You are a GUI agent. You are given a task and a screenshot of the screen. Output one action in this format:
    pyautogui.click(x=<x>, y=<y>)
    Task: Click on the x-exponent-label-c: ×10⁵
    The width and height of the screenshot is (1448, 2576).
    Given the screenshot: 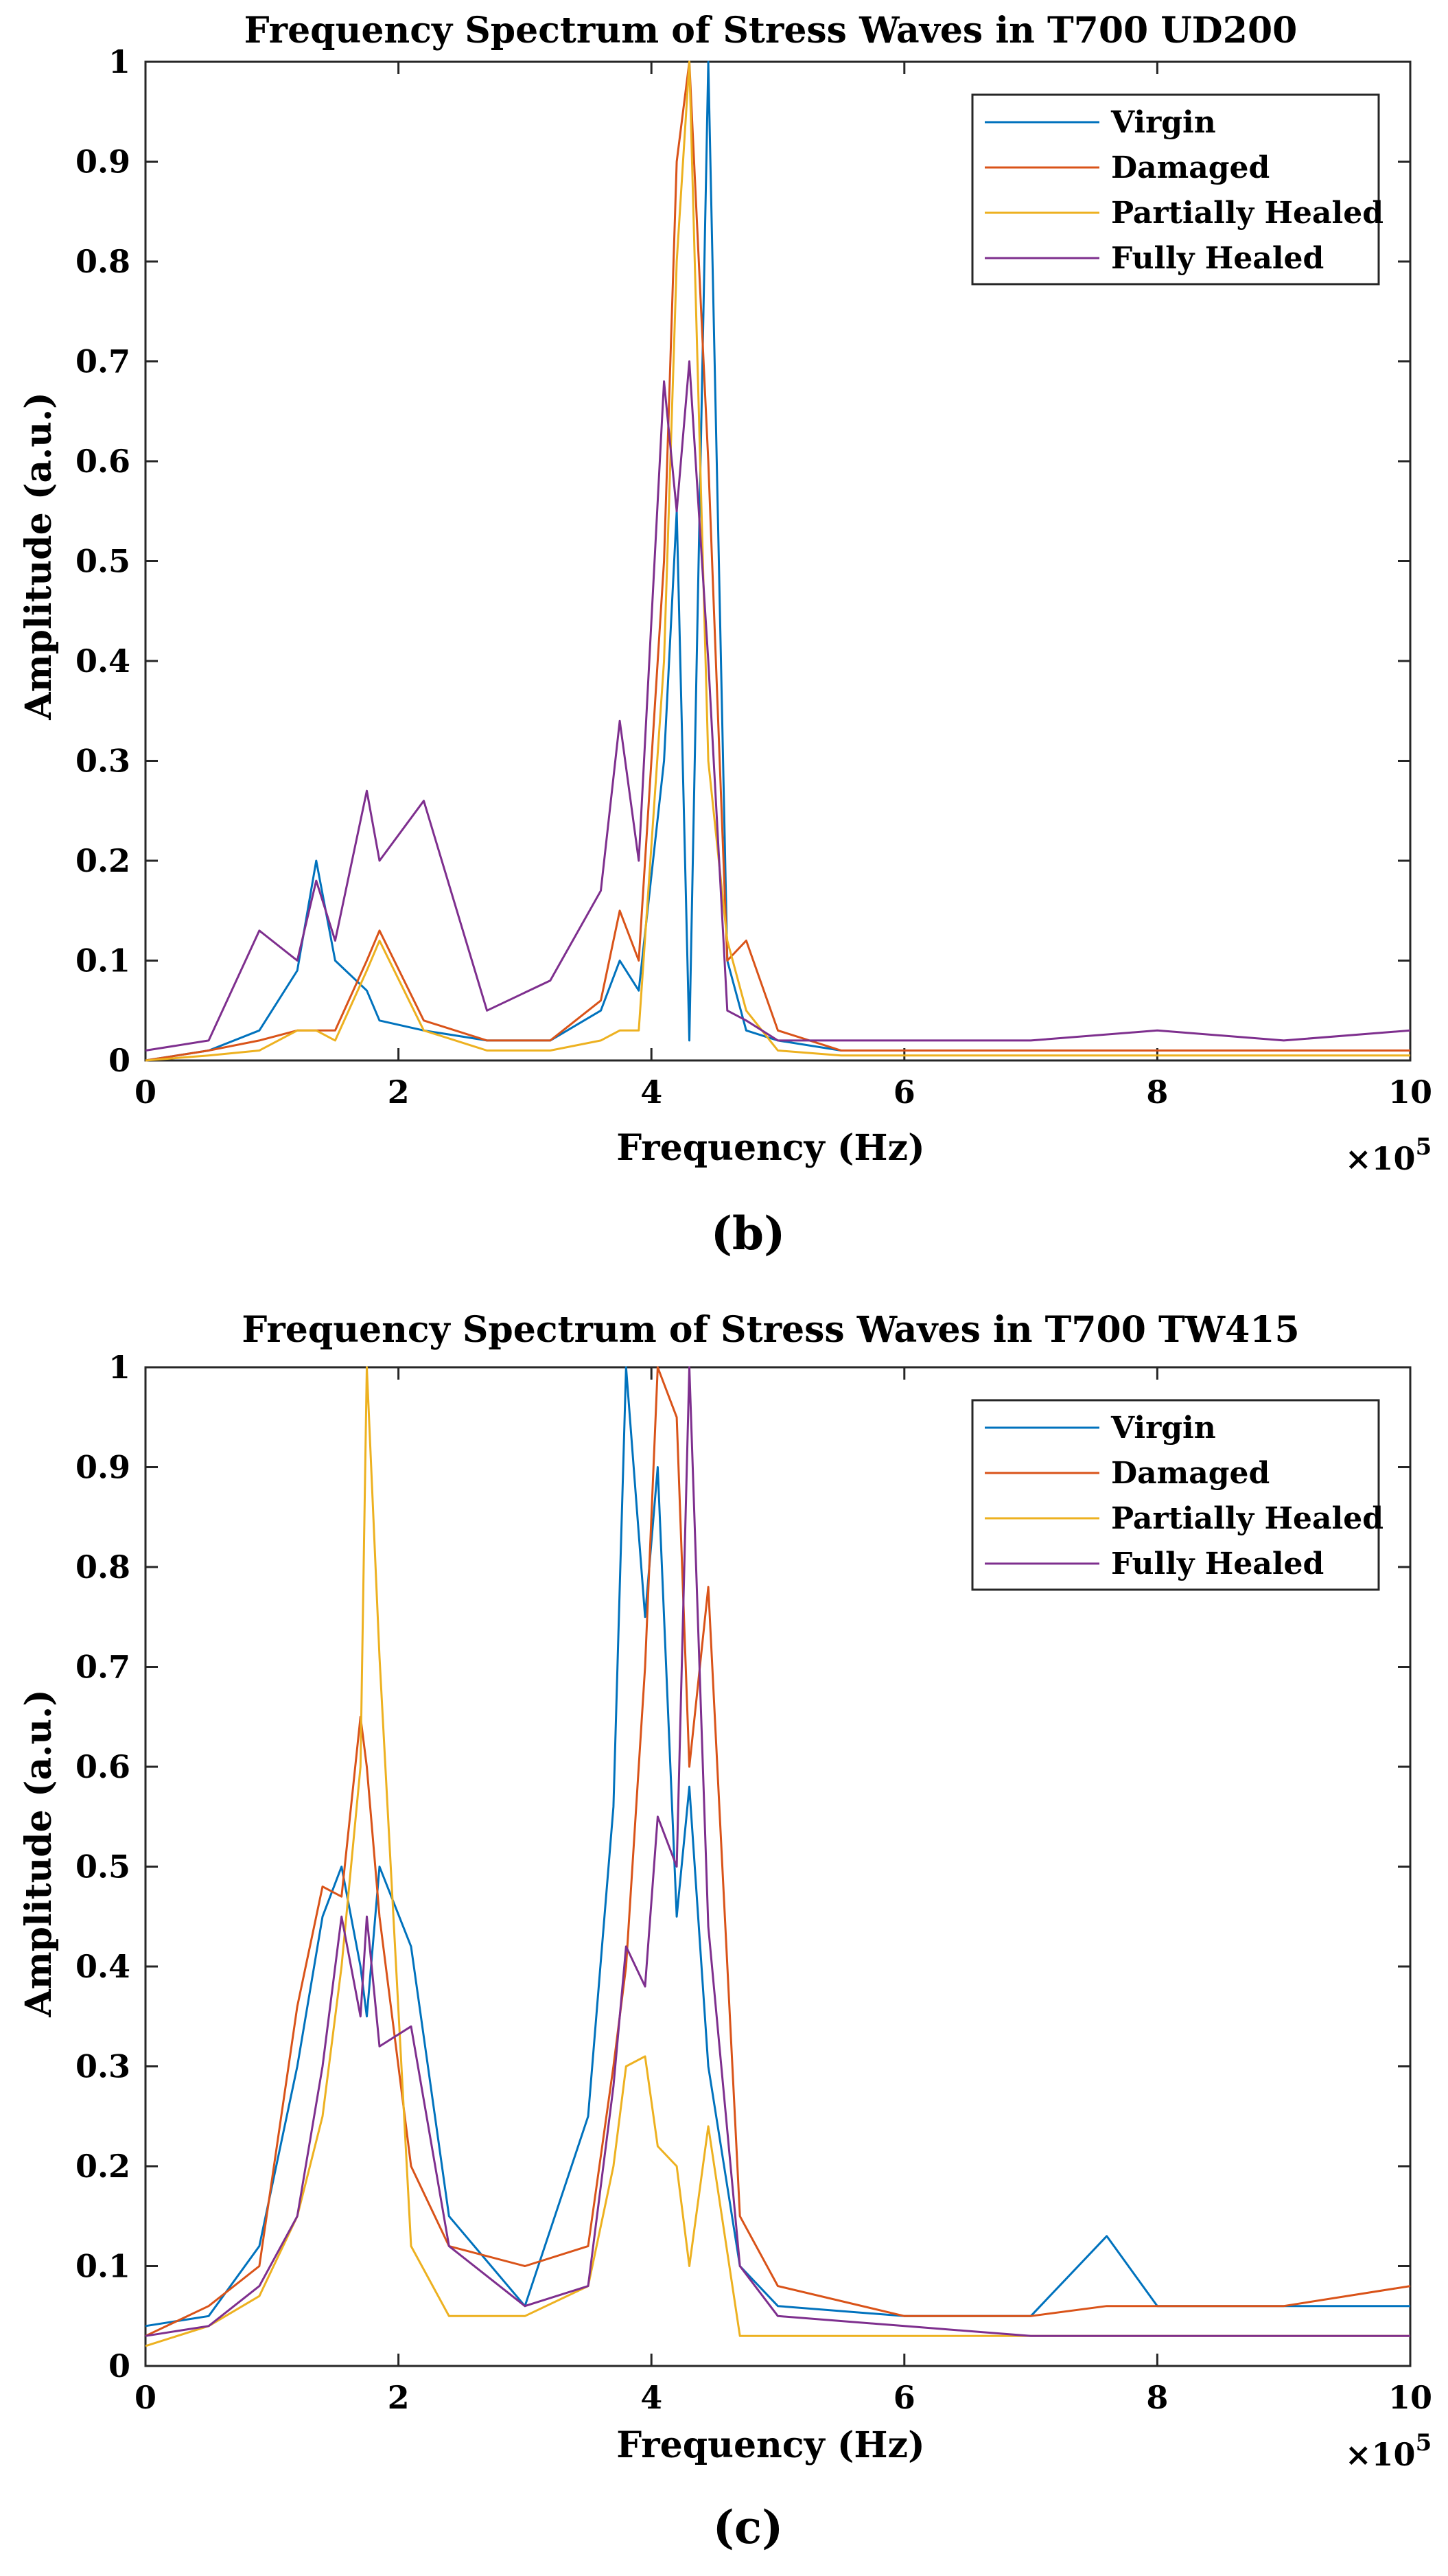 What is the action you would take?
    pyautogui.click(x=1388, y=2451)
    